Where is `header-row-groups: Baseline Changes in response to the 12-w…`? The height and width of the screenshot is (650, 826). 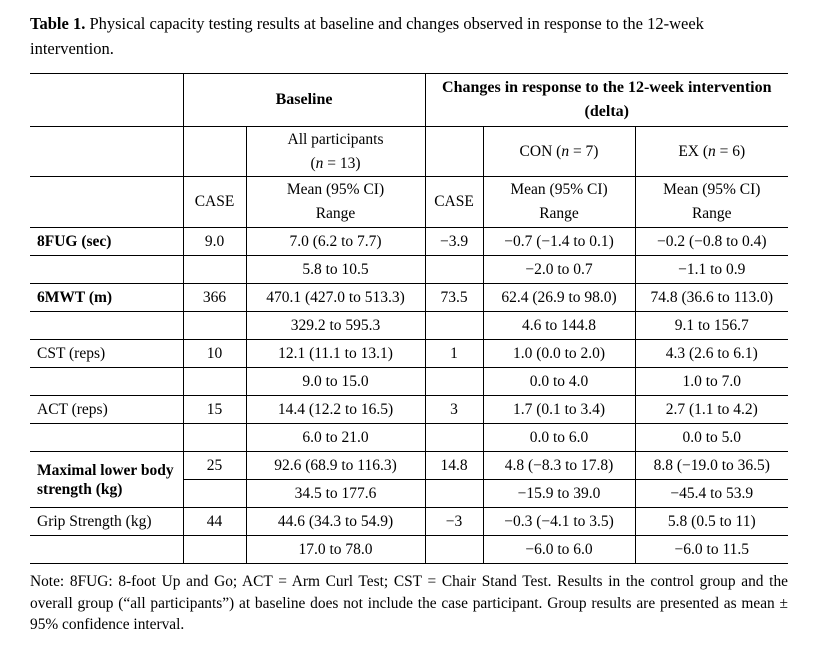 header-row-groups: Baseline Changes in response to the 12-w… is located at coordinates (409, 100).